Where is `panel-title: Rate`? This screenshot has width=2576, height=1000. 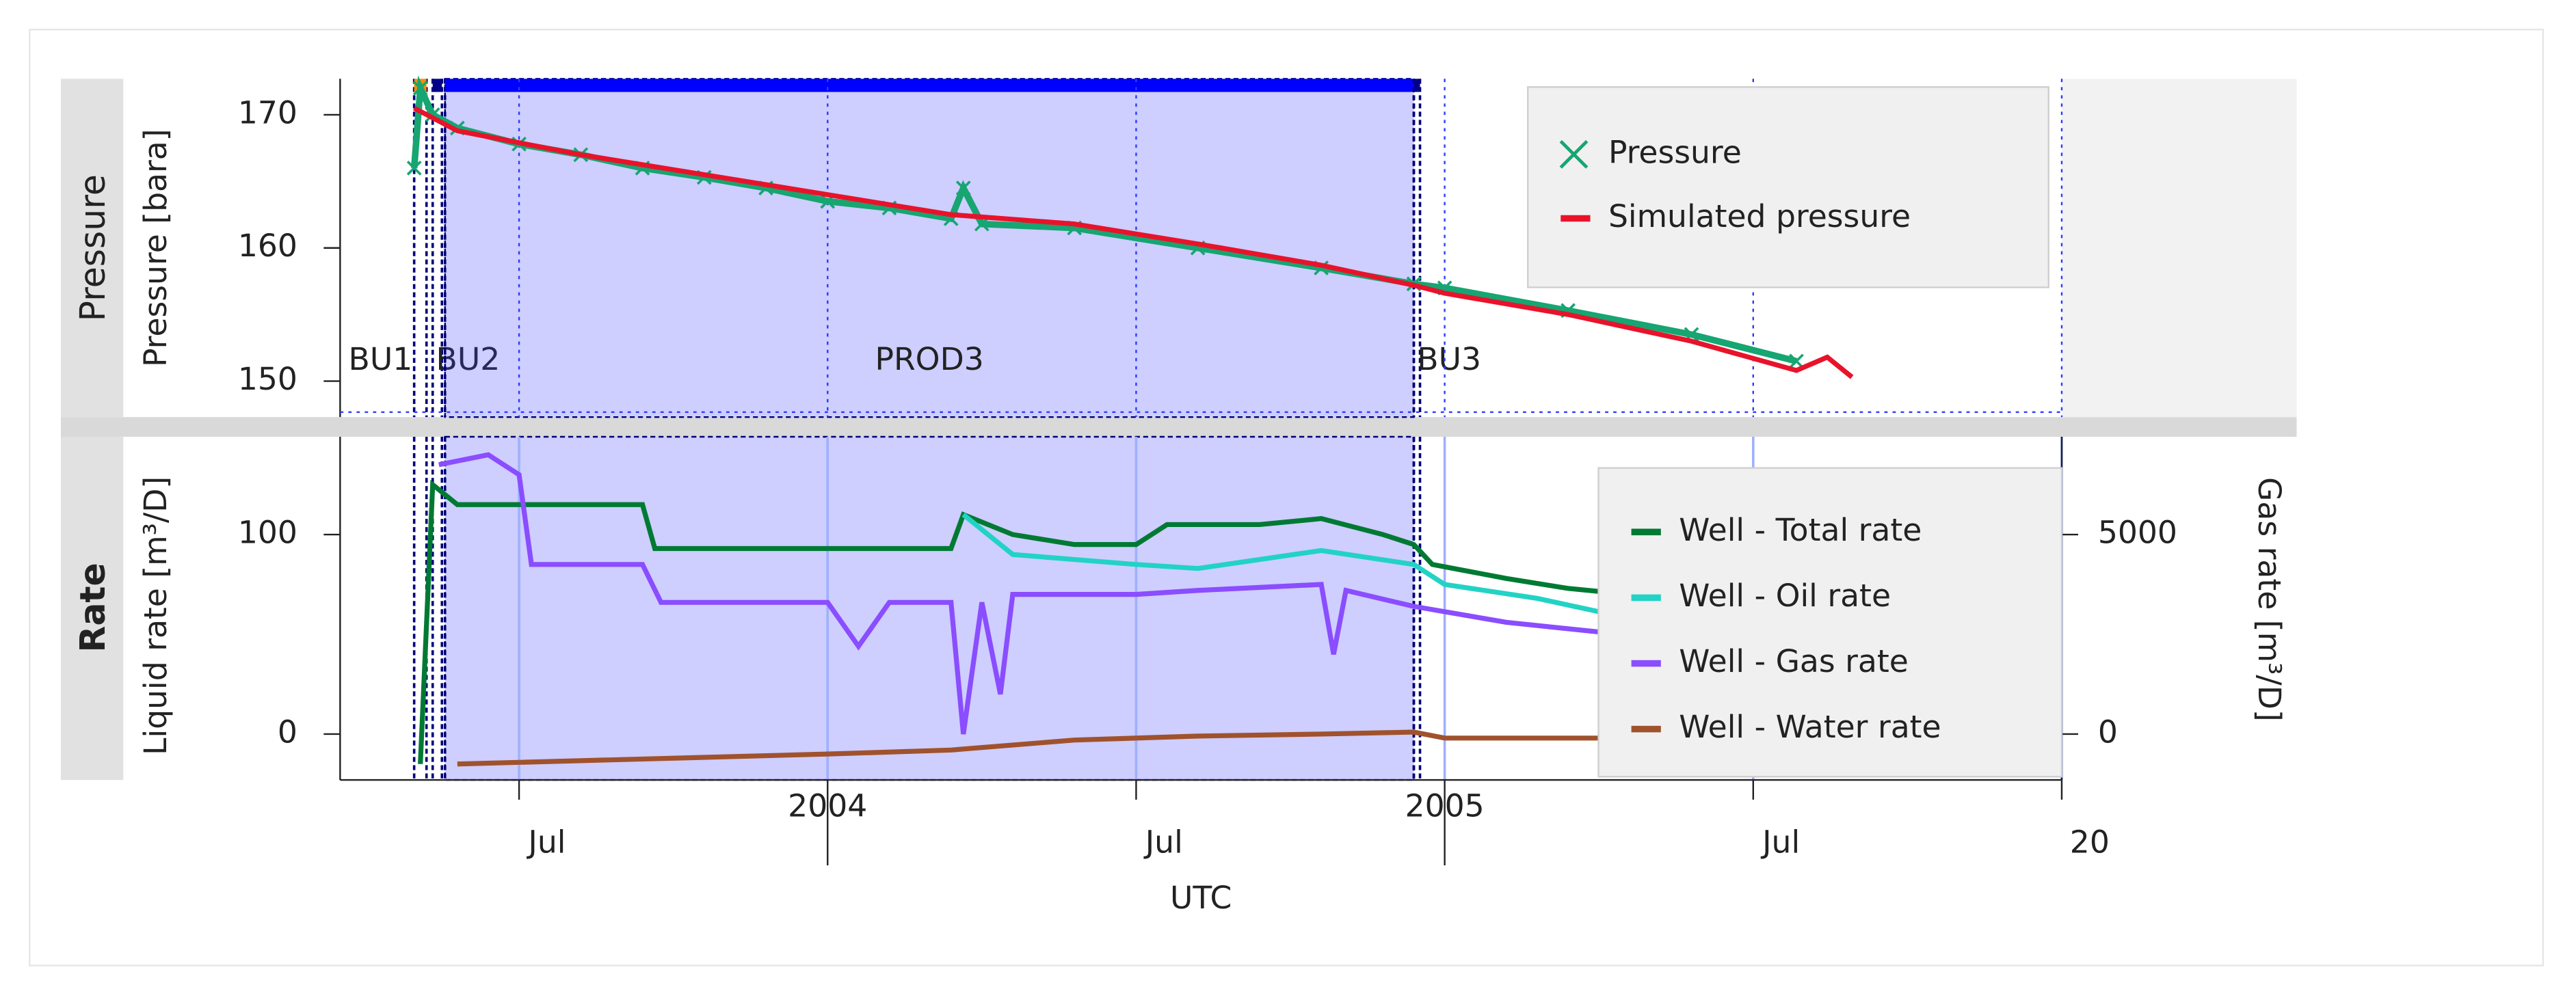 panel-title: Rate is located at coordinates (92, 607).